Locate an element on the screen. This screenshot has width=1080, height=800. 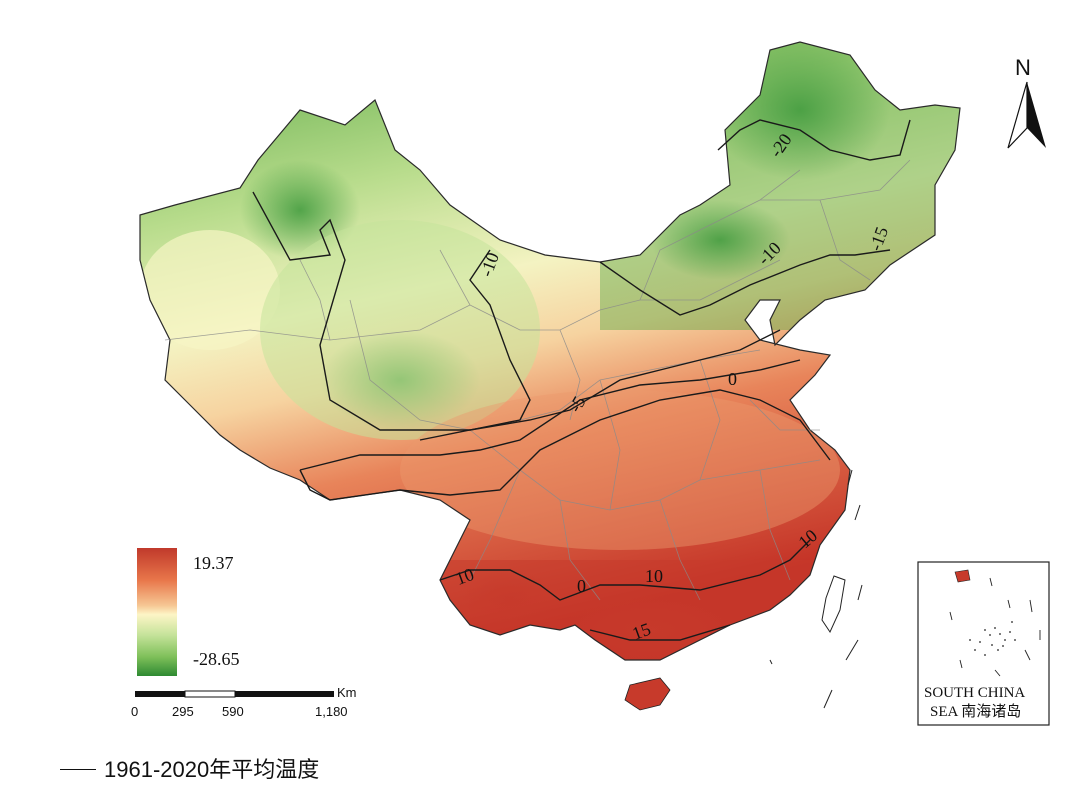
north-arrow-icon is located at coordinates (1036, 115).